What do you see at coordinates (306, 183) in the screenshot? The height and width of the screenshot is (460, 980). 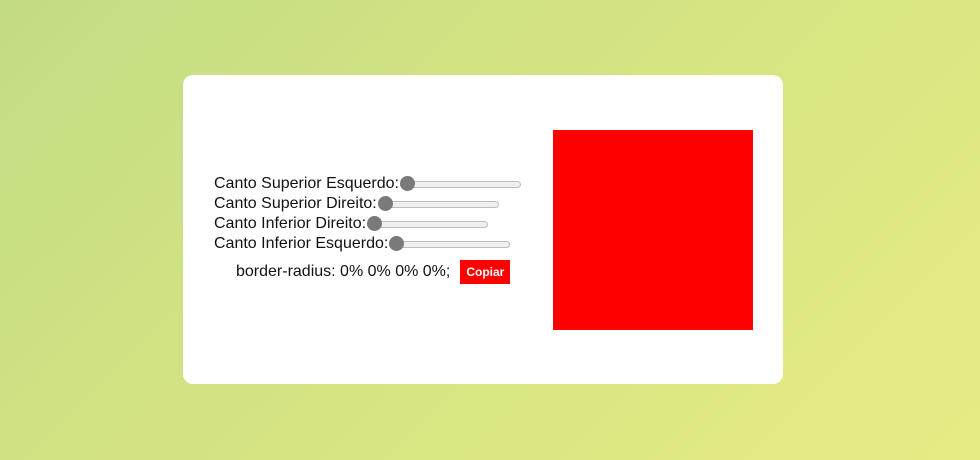 I see `label-top-left: Canto Superior Esquerdo:` at bounding box center [306, 183].